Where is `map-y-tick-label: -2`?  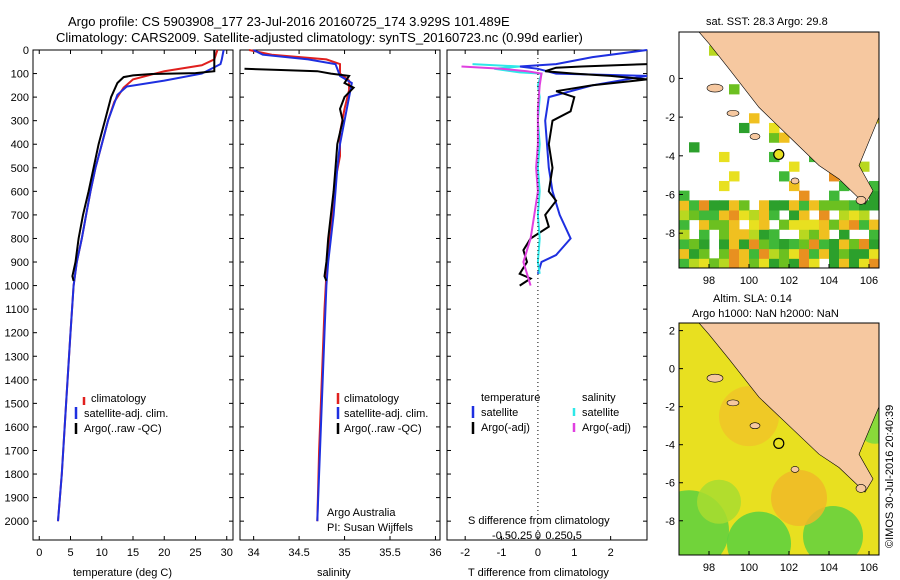
map-y-tick-label: -2 is located at coordinates (670, 118).